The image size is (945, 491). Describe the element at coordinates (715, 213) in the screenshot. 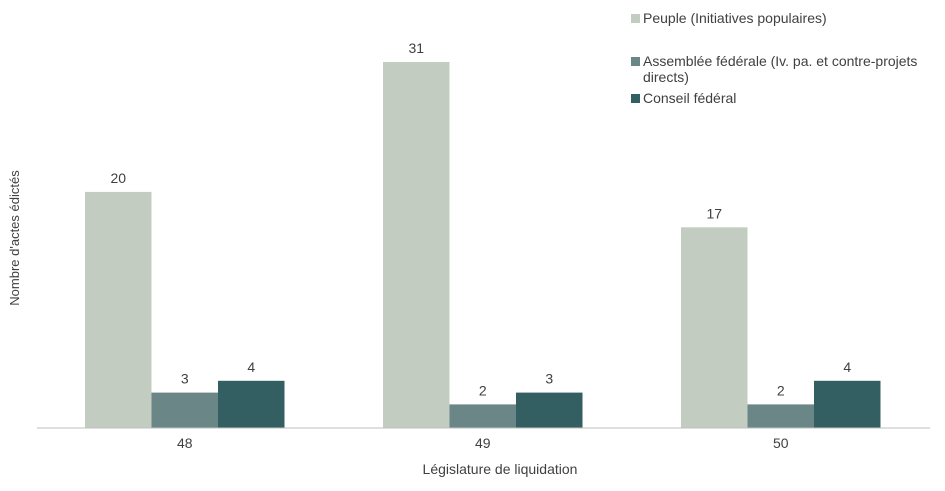

I see `data-label-50-series-0: 17` at that location.